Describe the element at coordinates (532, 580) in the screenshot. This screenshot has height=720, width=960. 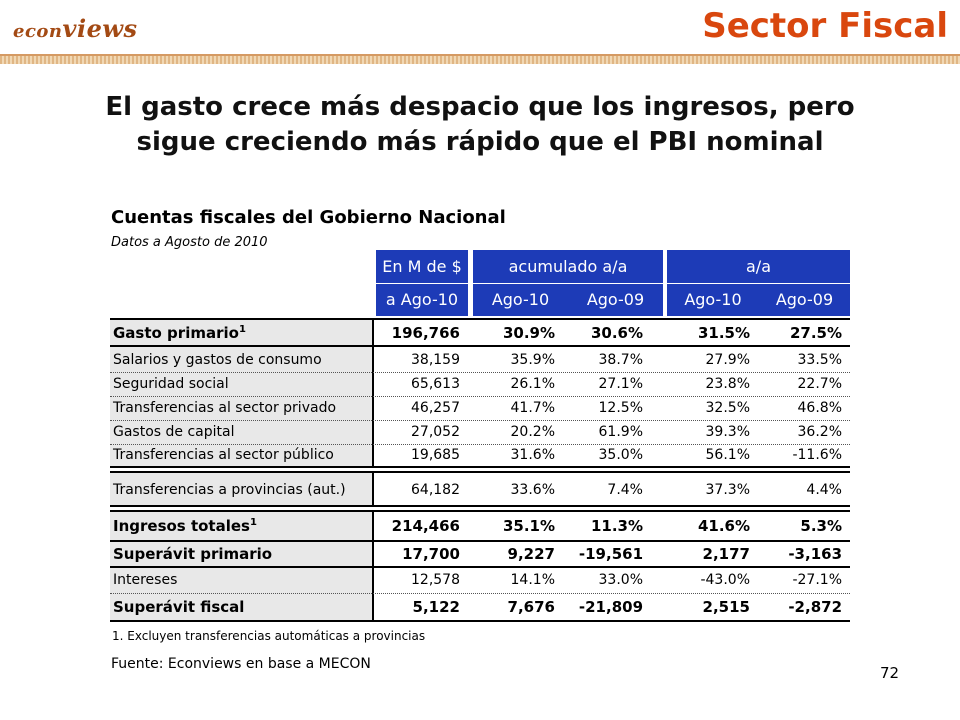
I see `cell-value: 14.1%` at that location.